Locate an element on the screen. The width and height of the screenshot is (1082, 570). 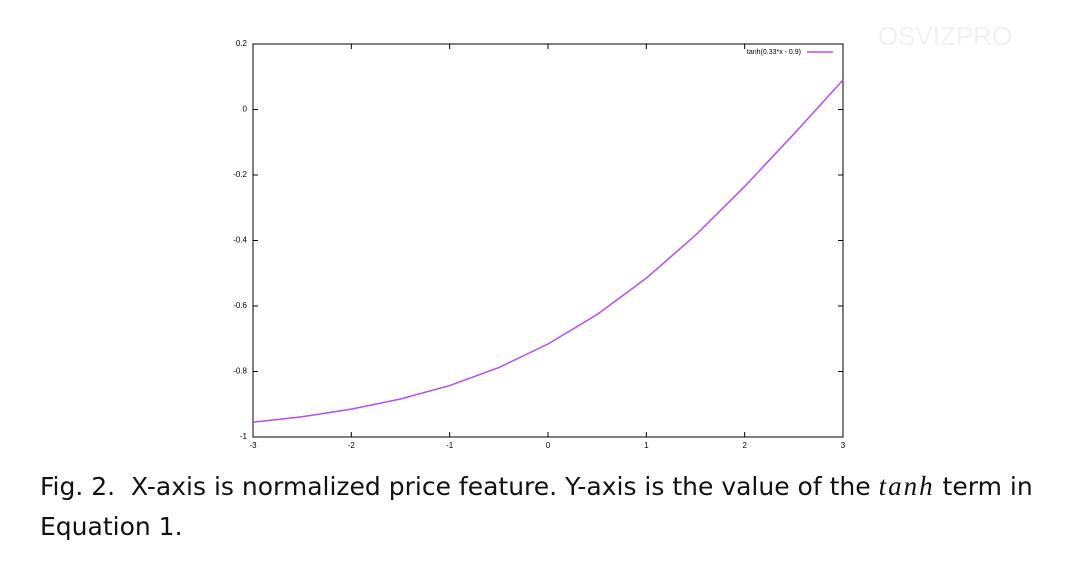
x-tick-label: -2 is located at coordinates (352, 445).